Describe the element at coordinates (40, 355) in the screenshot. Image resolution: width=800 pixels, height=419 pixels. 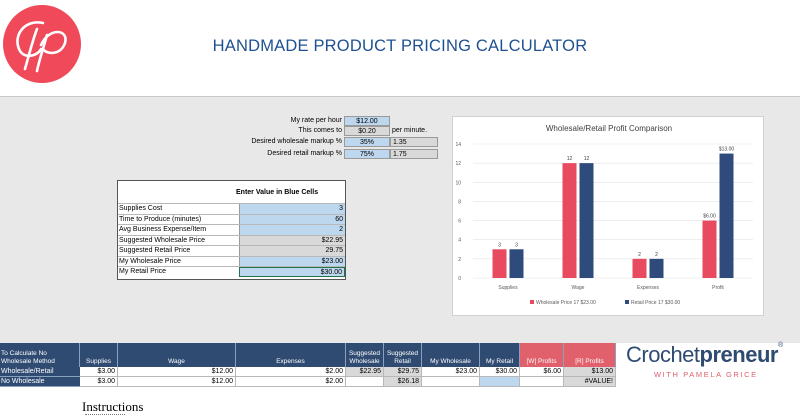
I see `header-method: To Calculate No Wholesale Method` at that location.